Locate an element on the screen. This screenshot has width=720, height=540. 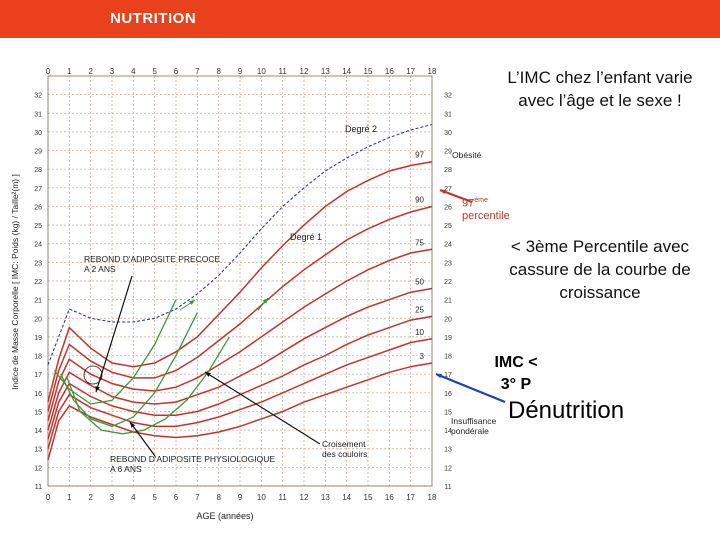
x-tick-label-bottom: 3 is located at coordinates (112, 497).